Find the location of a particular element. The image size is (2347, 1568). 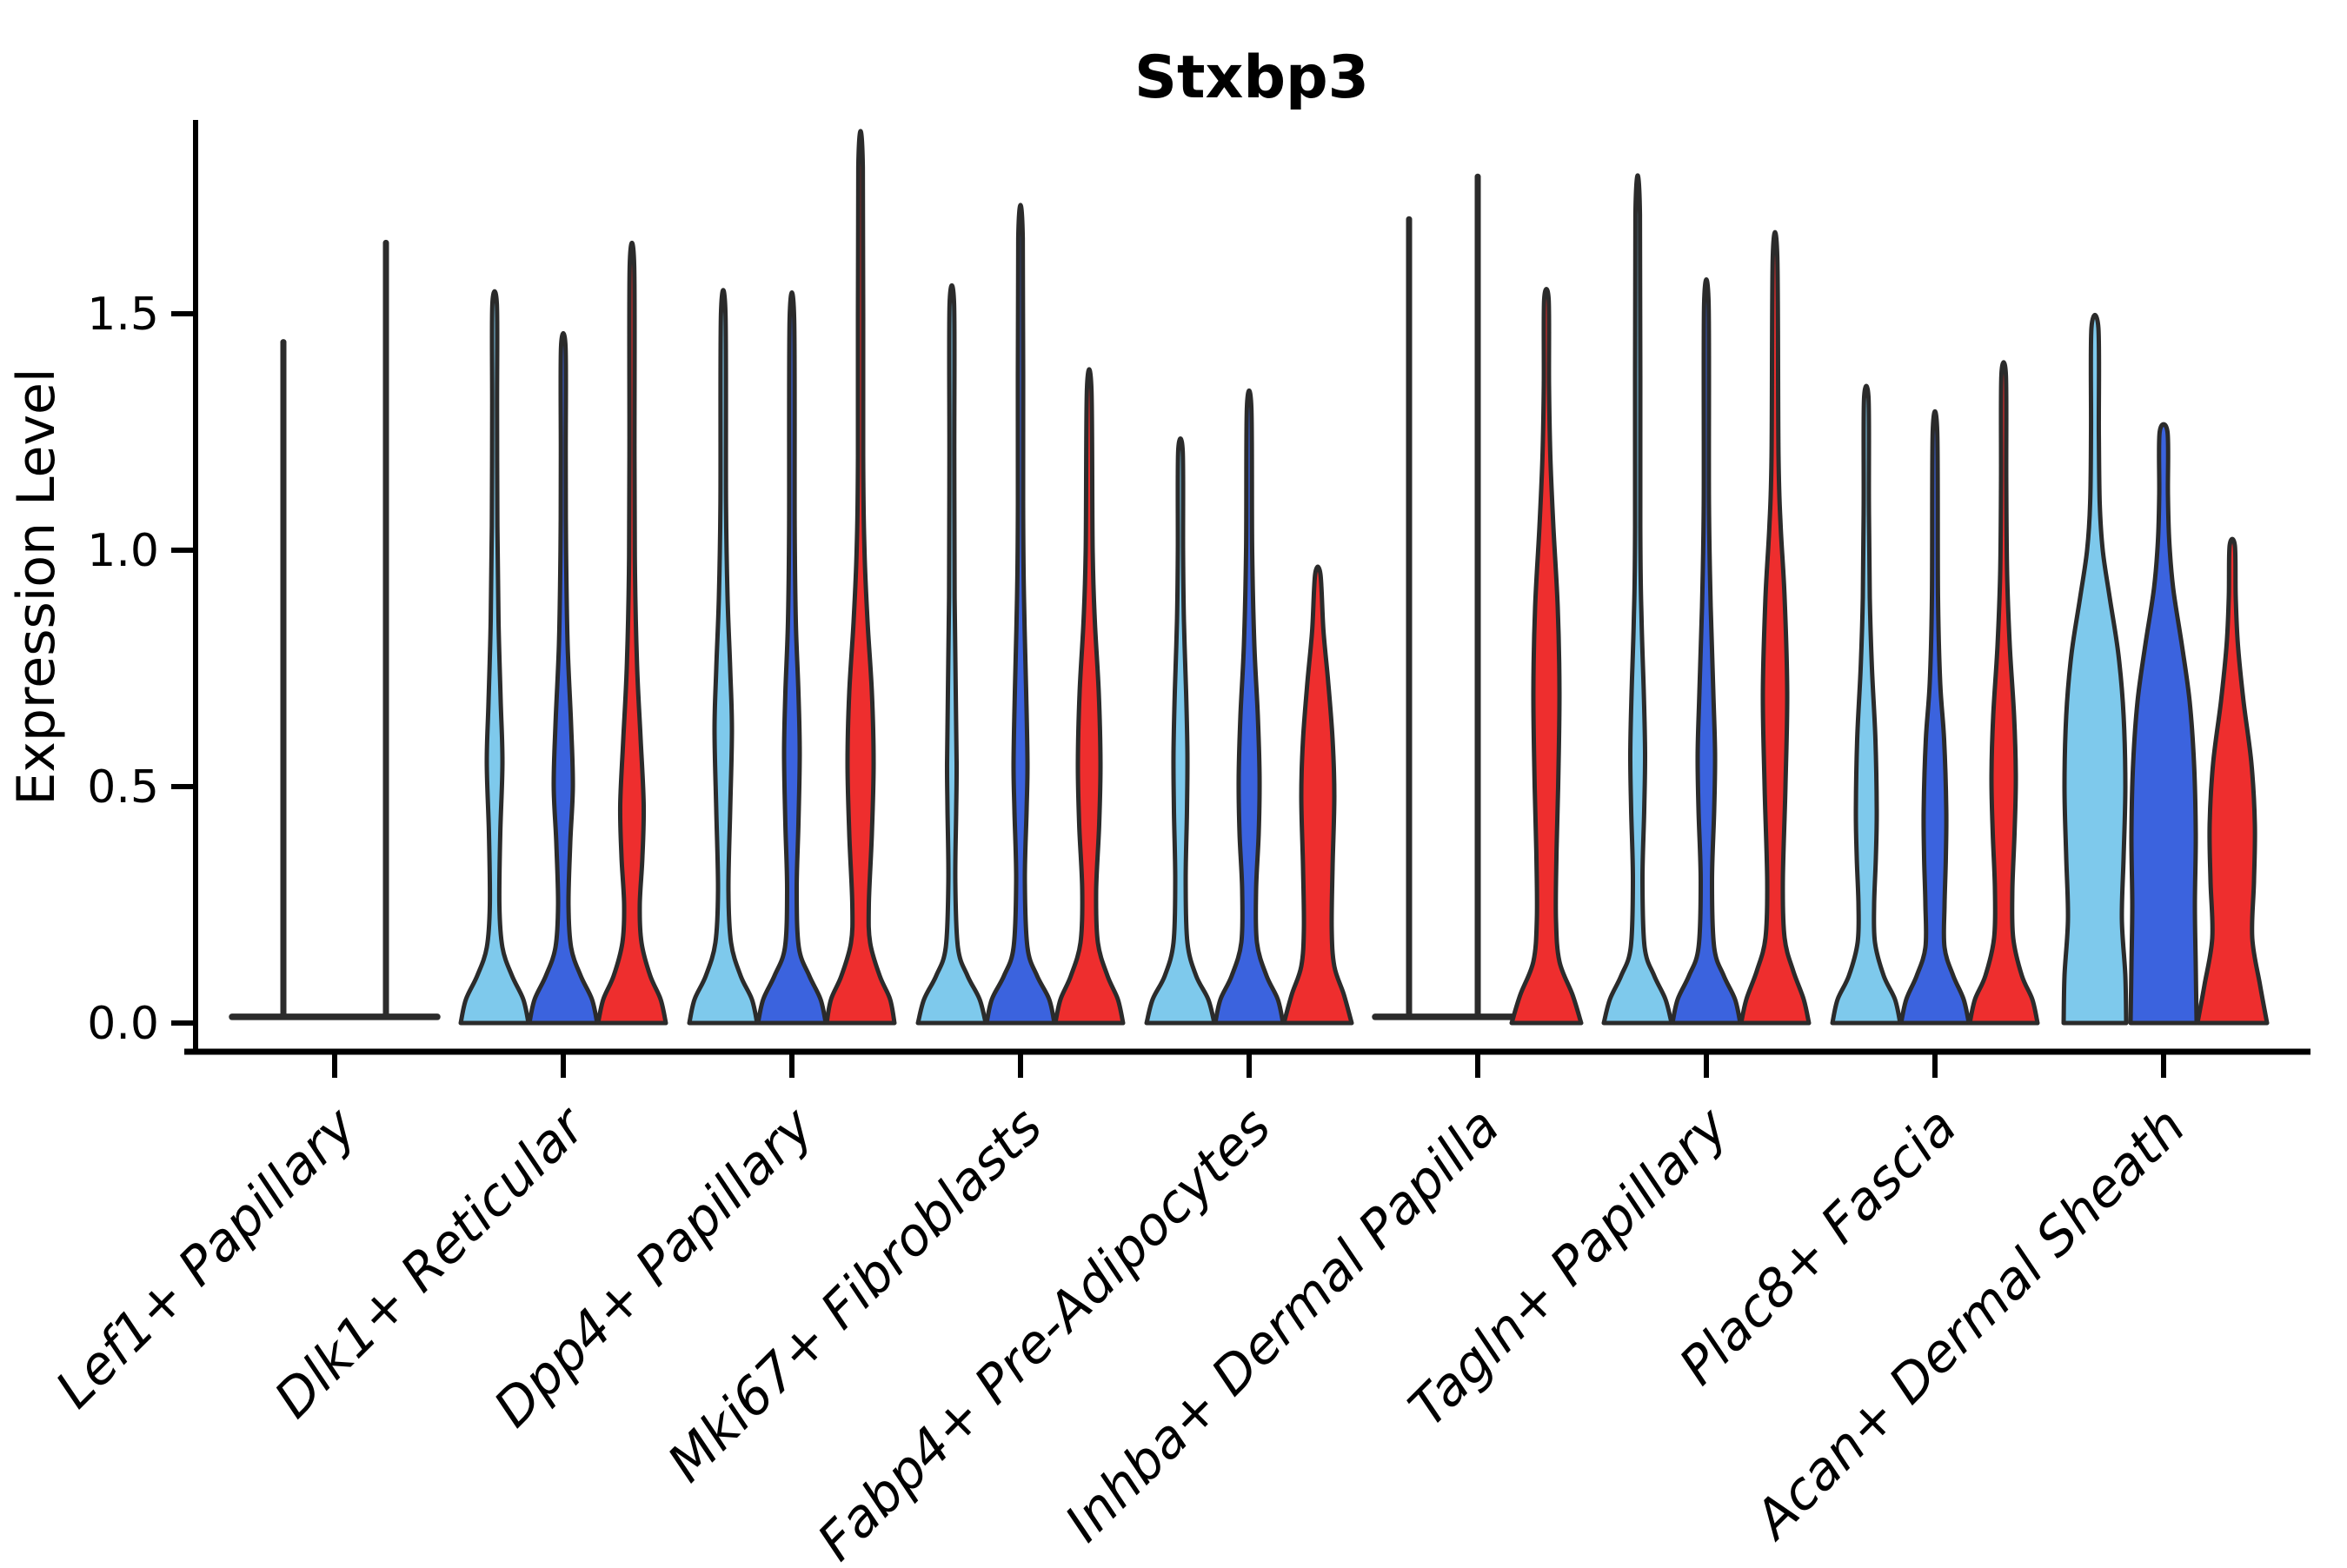

x-tick-label: Acan+ Dermal Sheath is located at coordinates (1969, 1324).